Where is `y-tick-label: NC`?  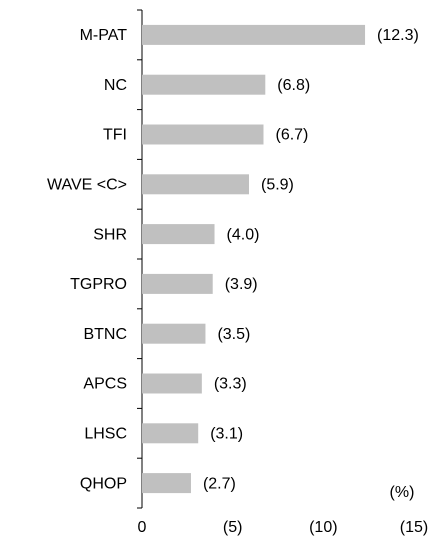
y-tick-label: NC is located at coordinates (115, 85).